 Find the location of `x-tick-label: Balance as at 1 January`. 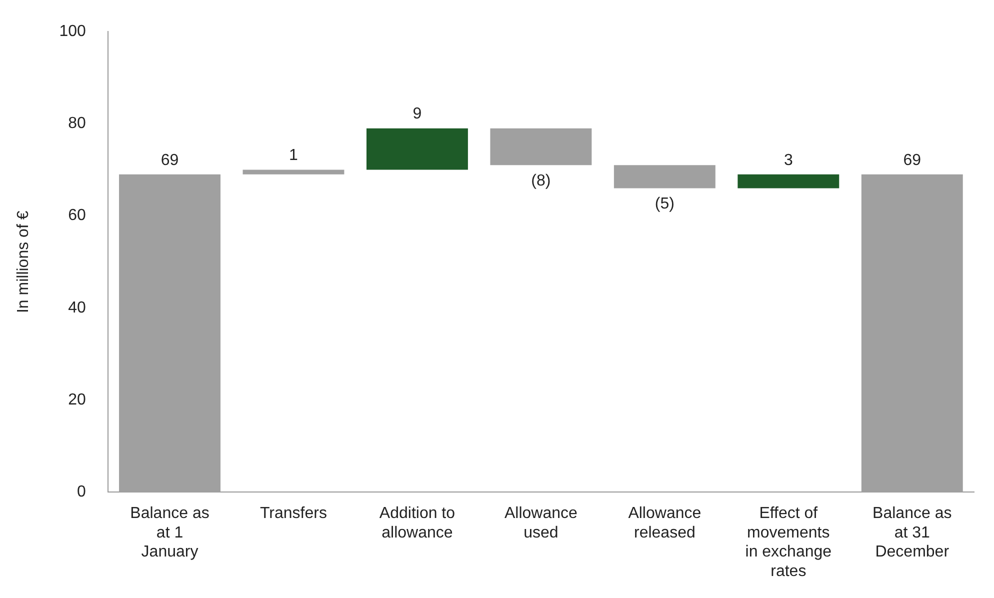

x-tick-label: Balance as at 1 January is located at coordinates (170, 533).